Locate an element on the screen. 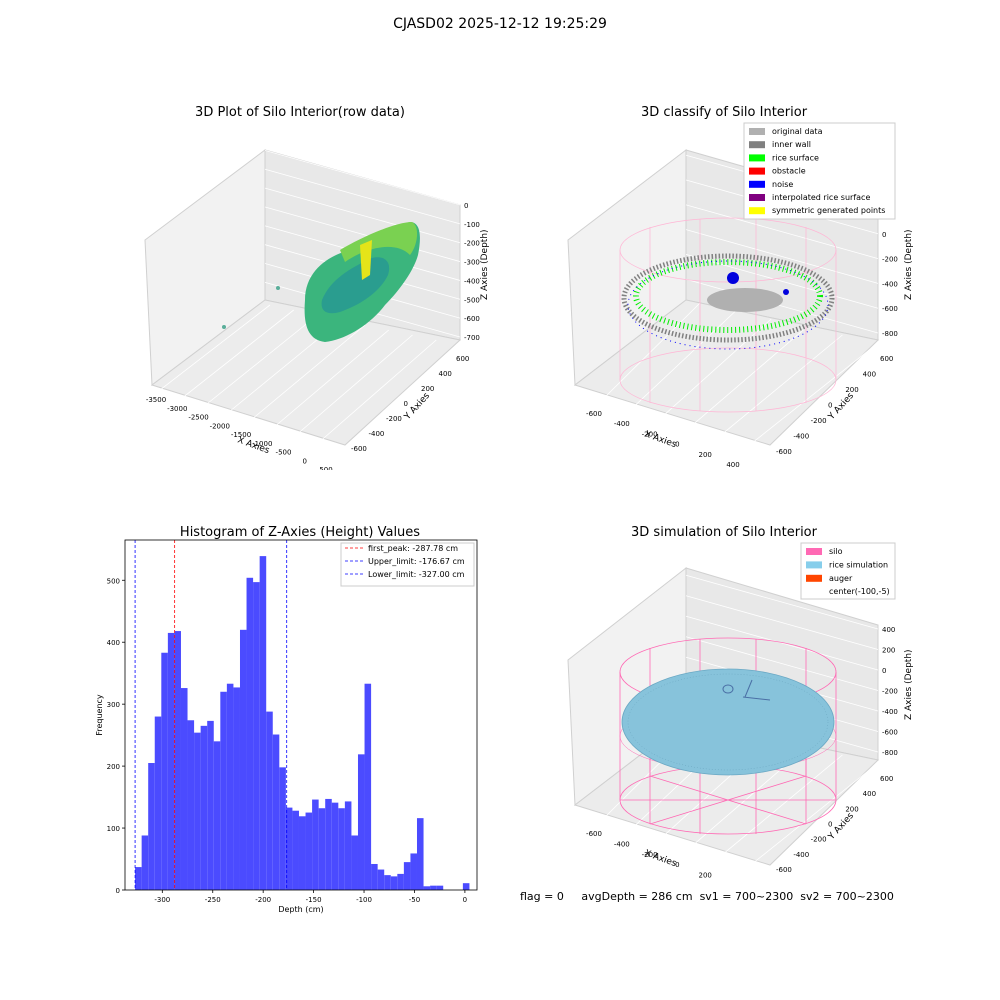 The height and width of the screenshot is (1000, 1000). simulation-y-tick-label: 400 is located at coordinates (869, 794).